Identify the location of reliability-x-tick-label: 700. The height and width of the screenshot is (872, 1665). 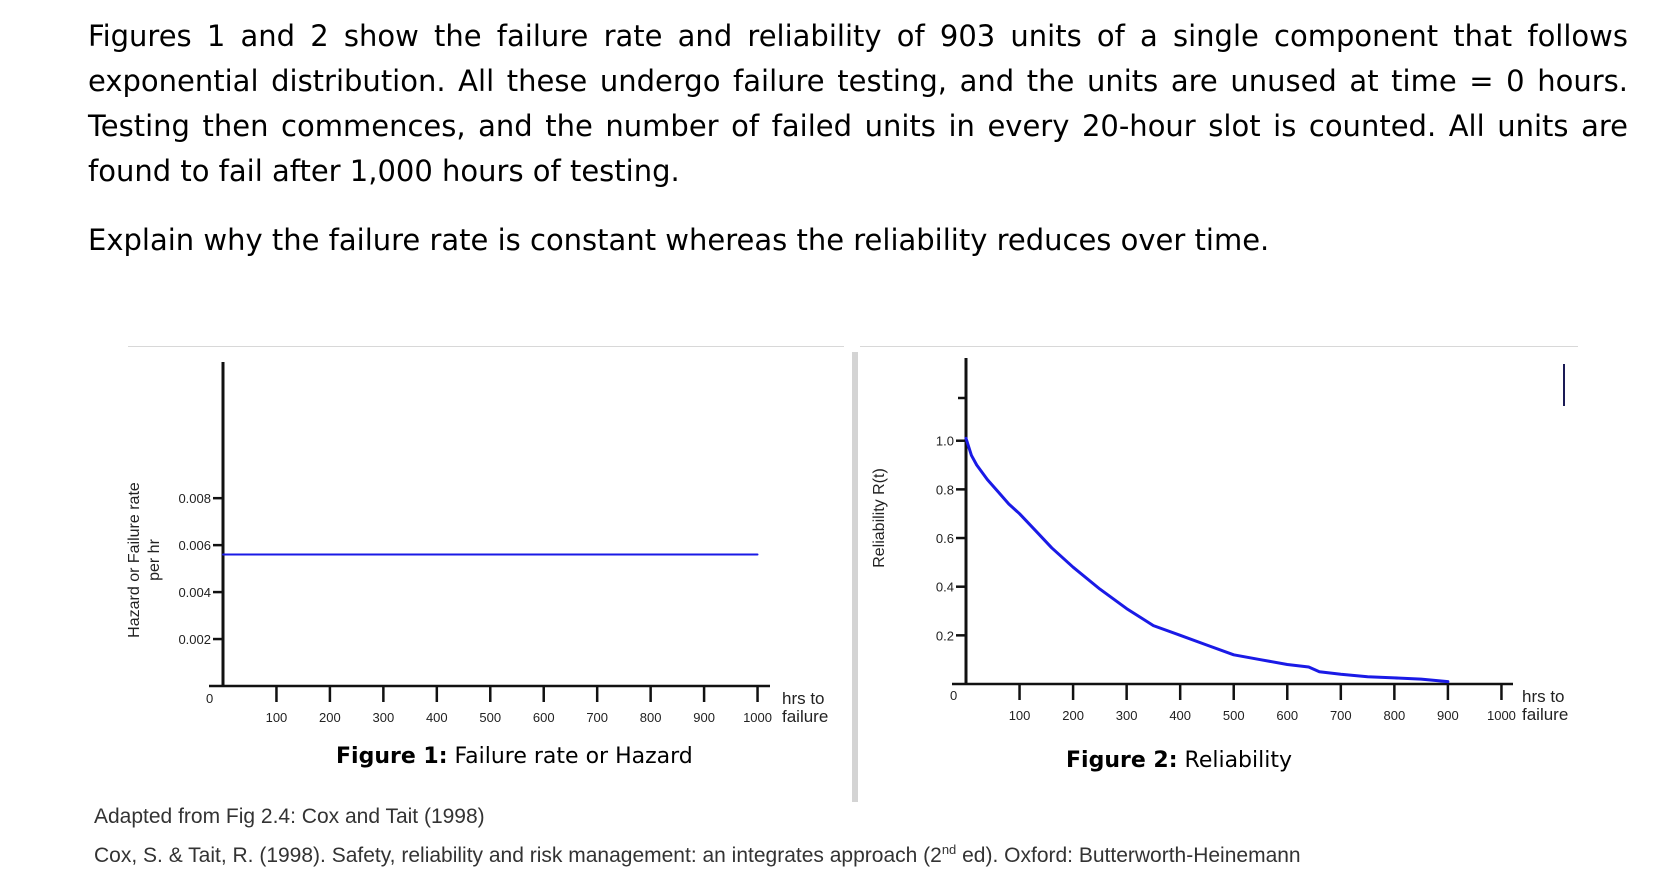
(1341, 715).